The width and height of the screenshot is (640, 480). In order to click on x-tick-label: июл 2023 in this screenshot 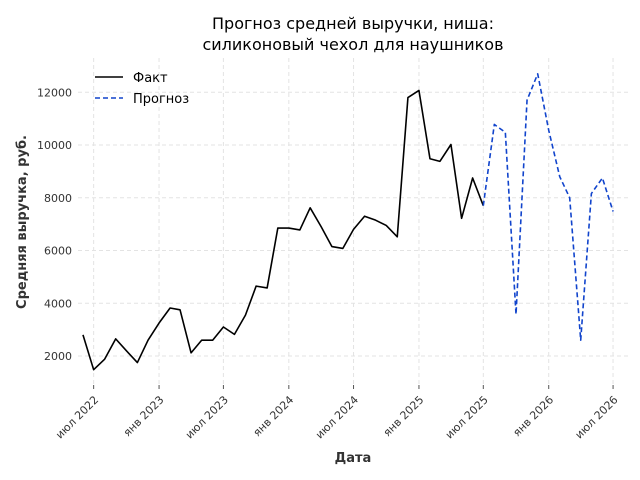, I will do `click(207, 417)`.